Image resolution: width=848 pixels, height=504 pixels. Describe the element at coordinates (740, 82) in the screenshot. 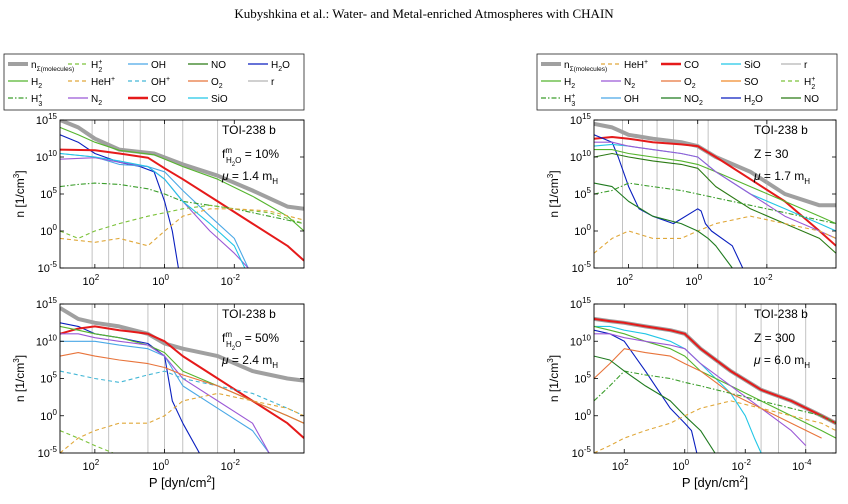

I see `legend-item-SO: SO` at that location.